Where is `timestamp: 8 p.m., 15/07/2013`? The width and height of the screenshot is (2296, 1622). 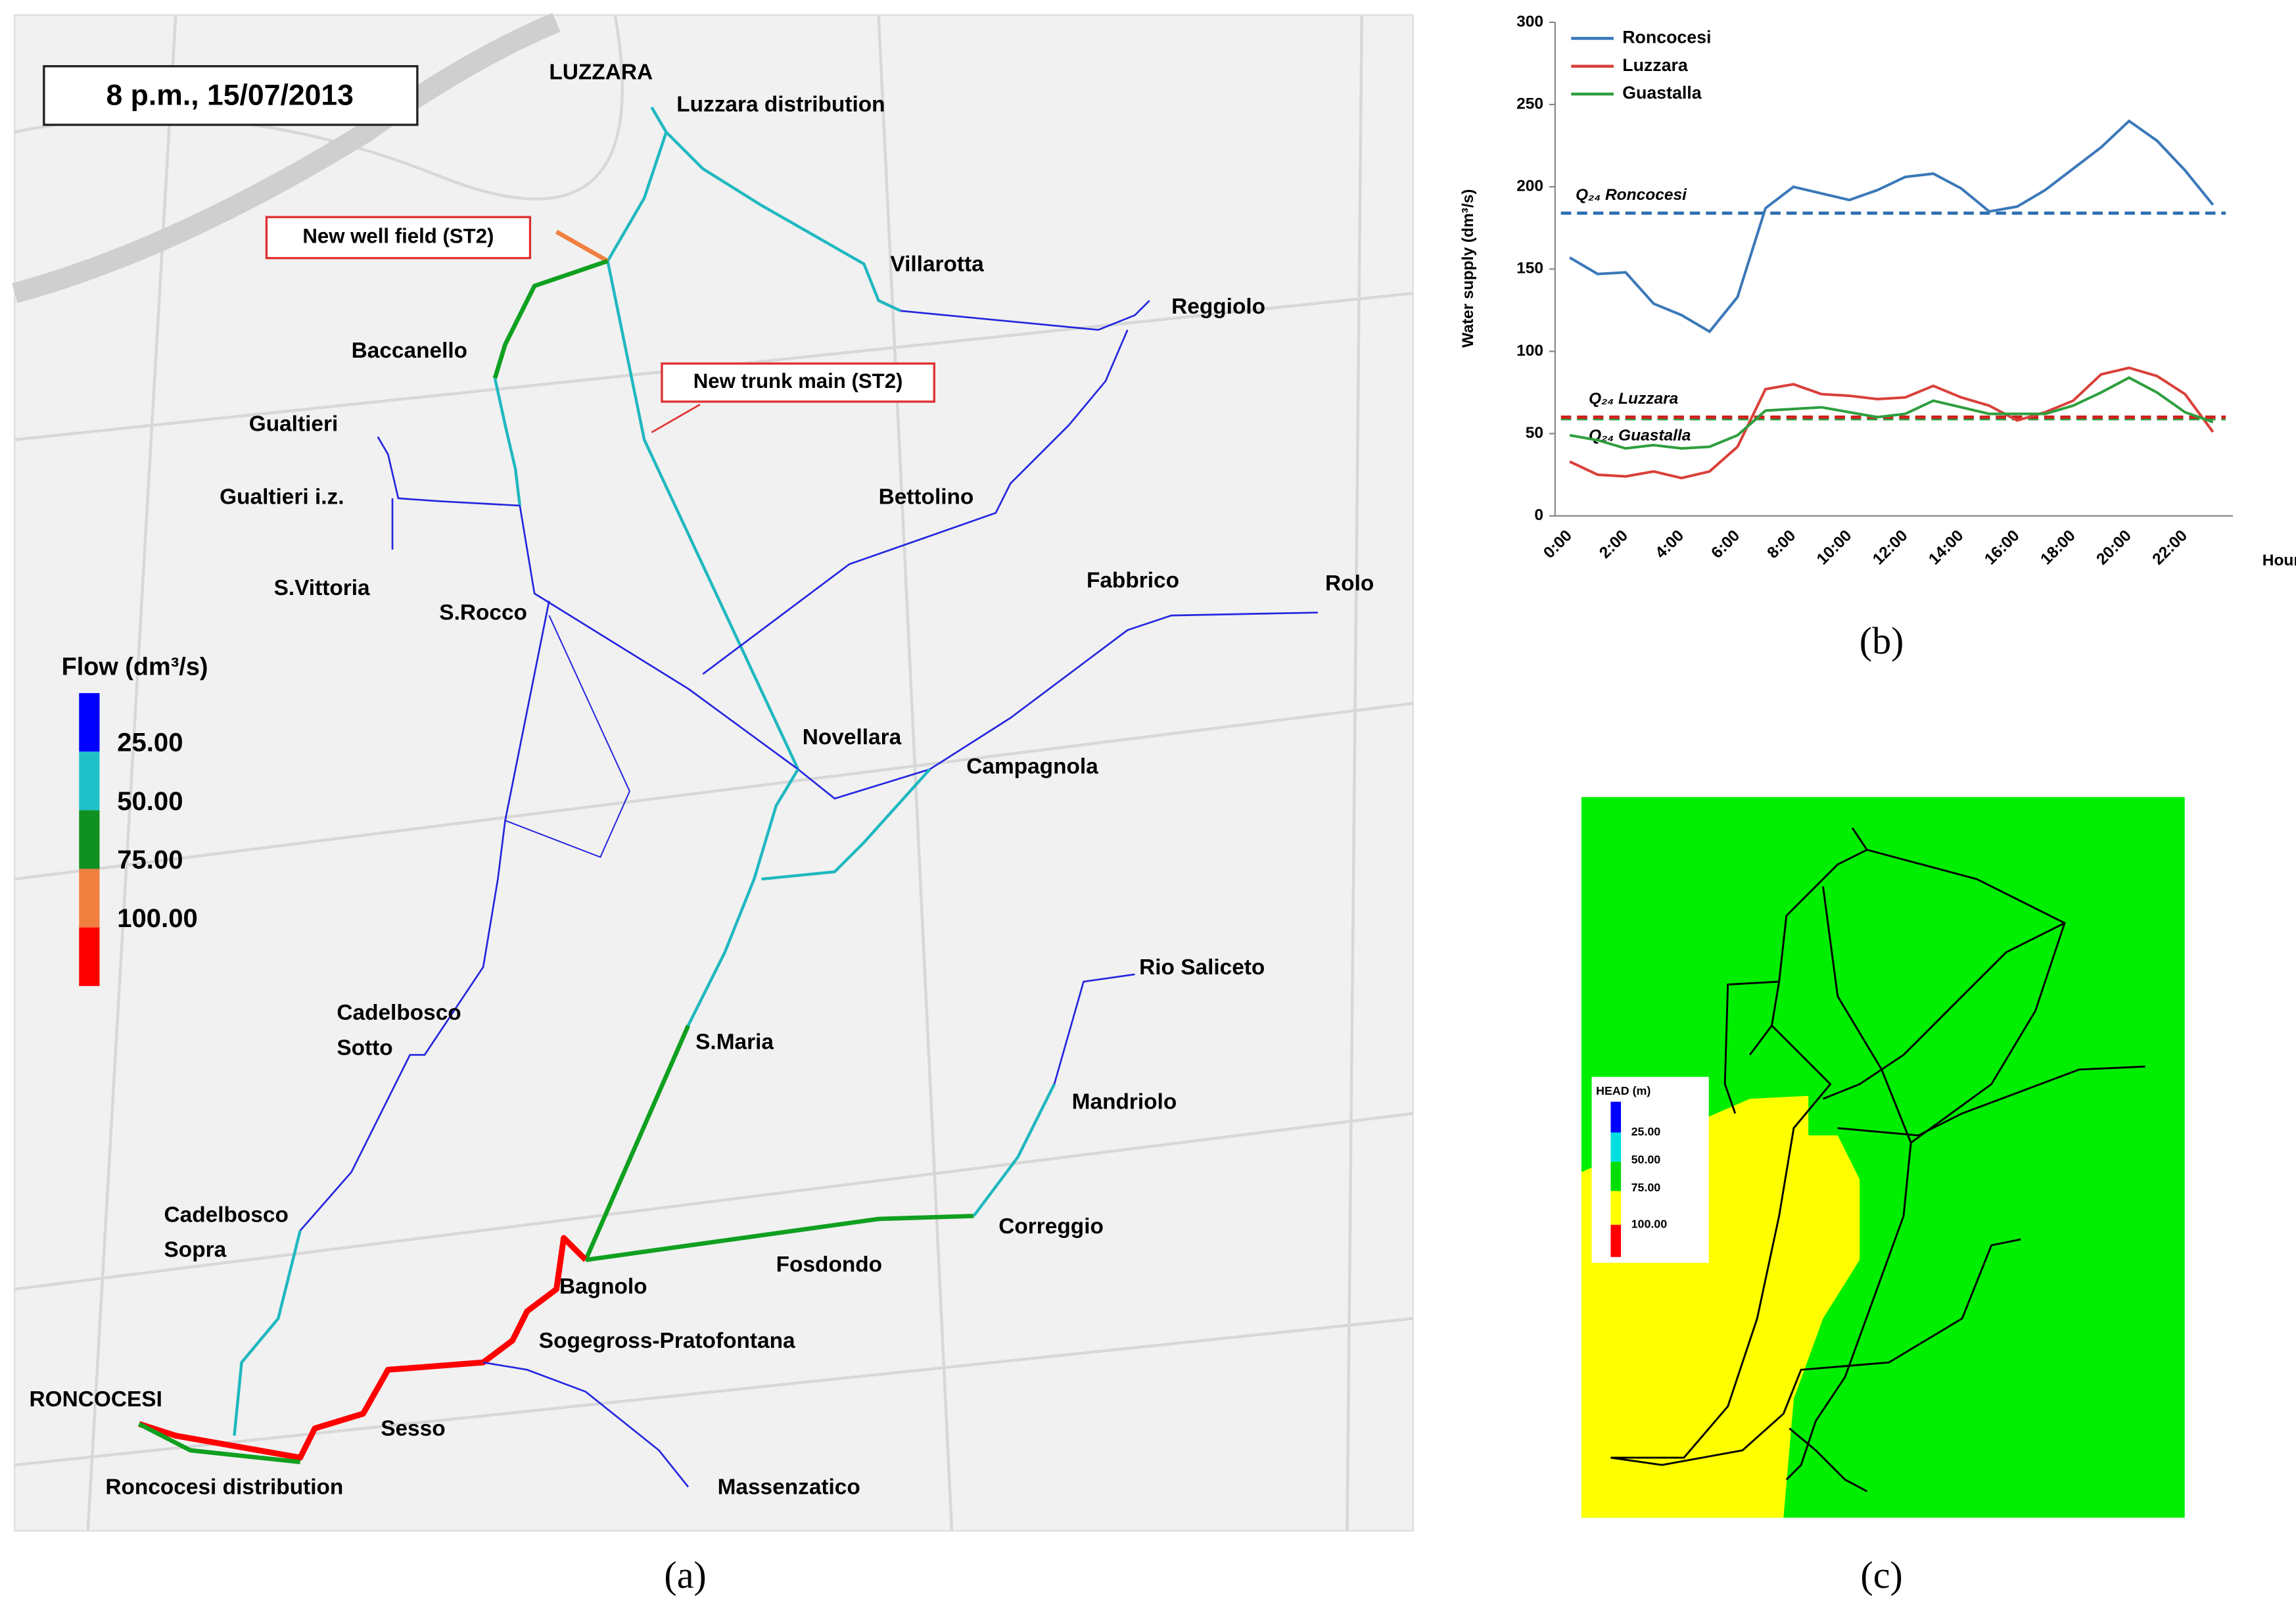 timestamp: 8 p.m., 15/07/2013 is located at coordinates (230, 95).